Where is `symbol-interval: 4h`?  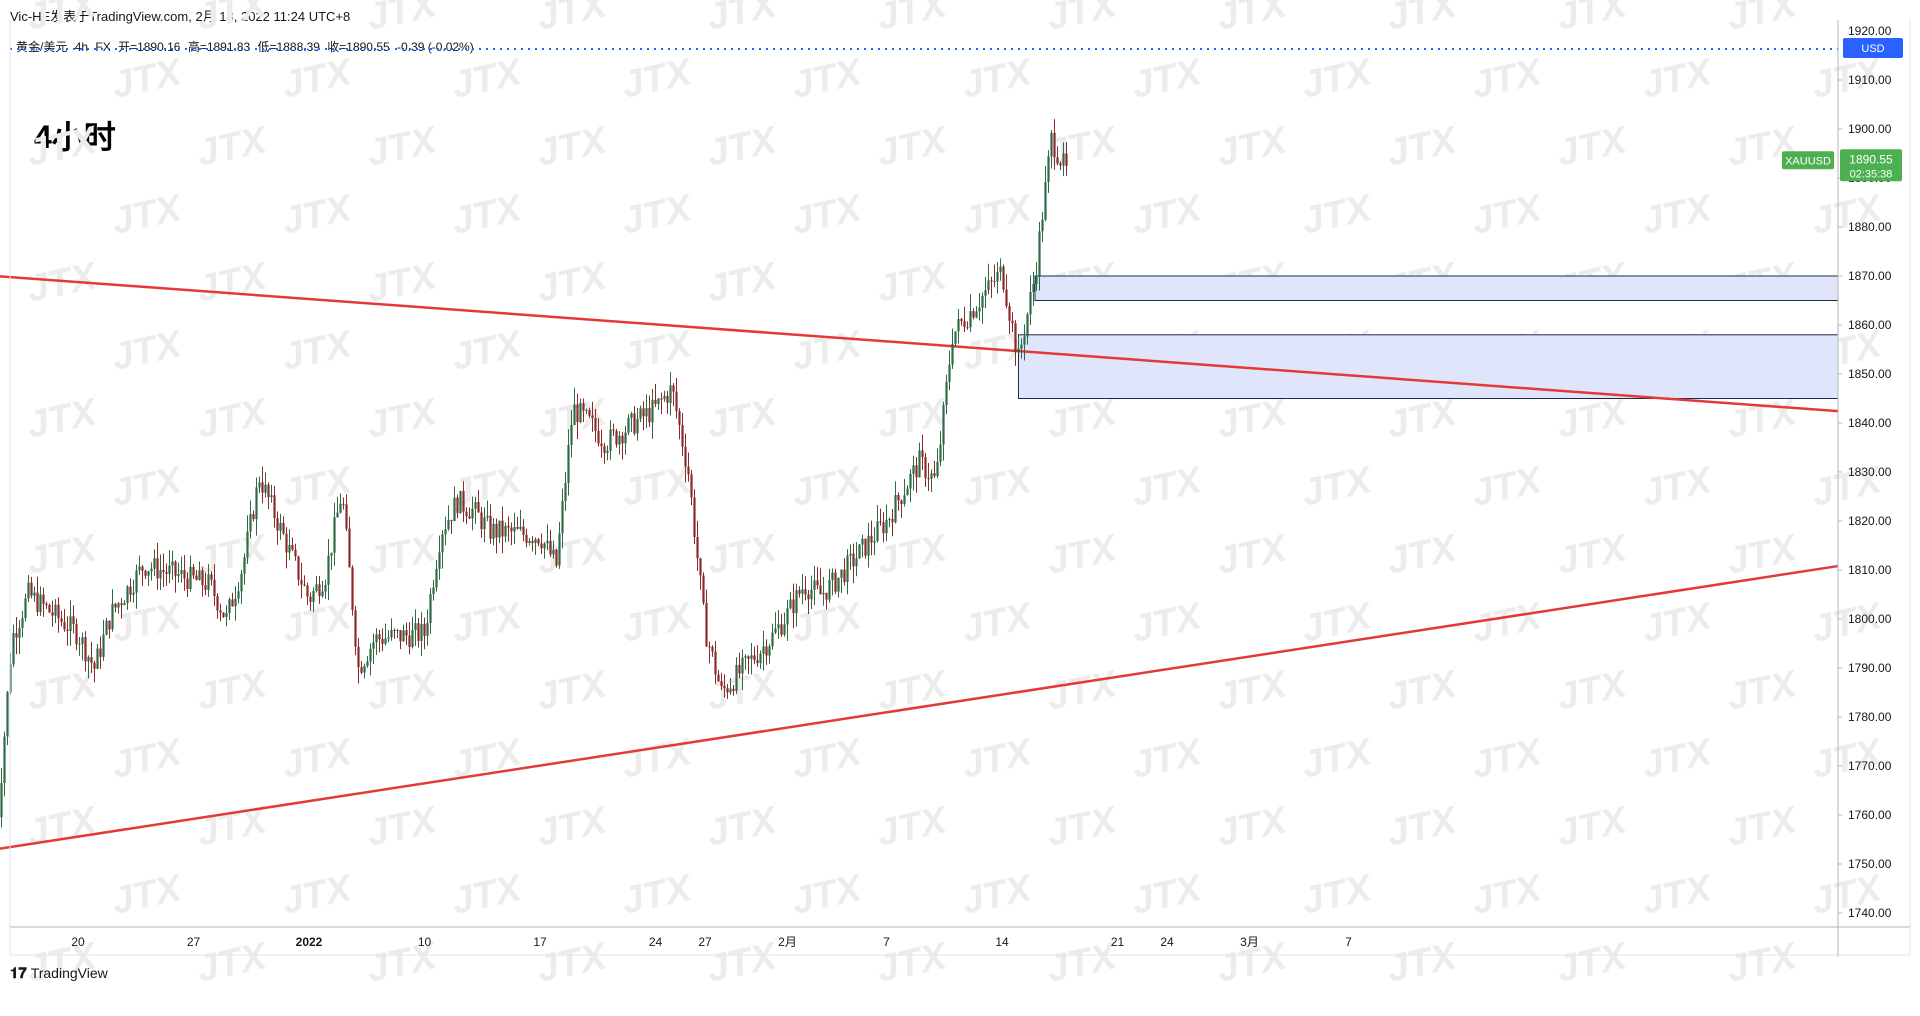 symbol-interval: 4h is located at coordinates (81, 47).